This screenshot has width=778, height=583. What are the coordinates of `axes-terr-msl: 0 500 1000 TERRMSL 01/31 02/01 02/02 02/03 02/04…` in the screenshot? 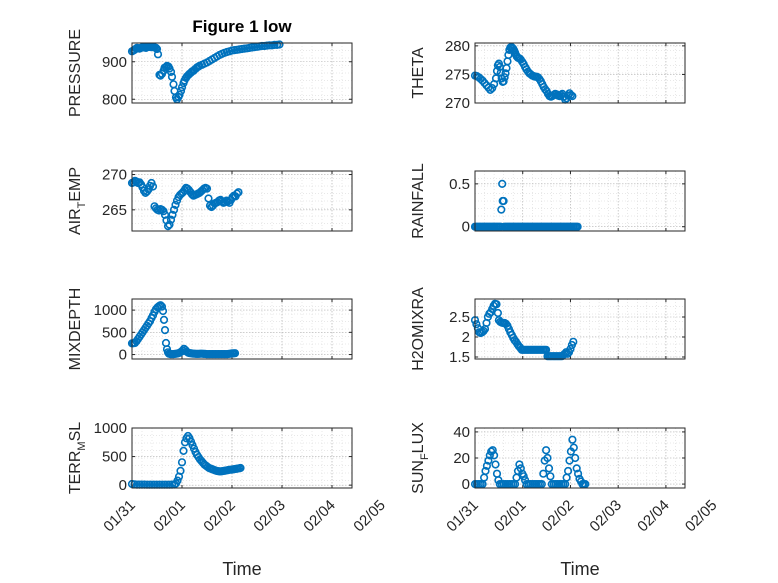 It's located at (228, 499).